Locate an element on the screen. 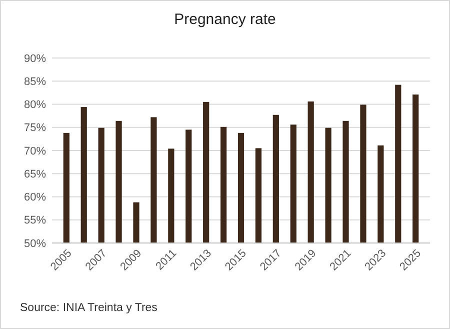  chart-title: Pregnancy rate is located at coordinates (225, 19).